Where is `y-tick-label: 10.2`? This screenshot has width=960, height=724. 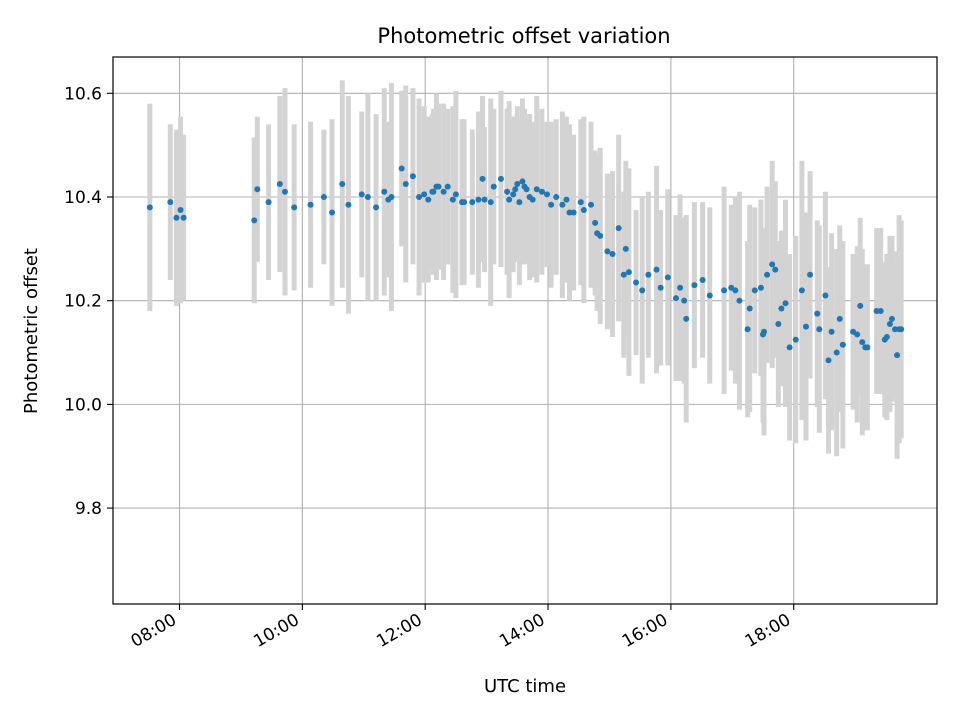
y-tick-label: 10.2 is located at coordinates (83, 302).